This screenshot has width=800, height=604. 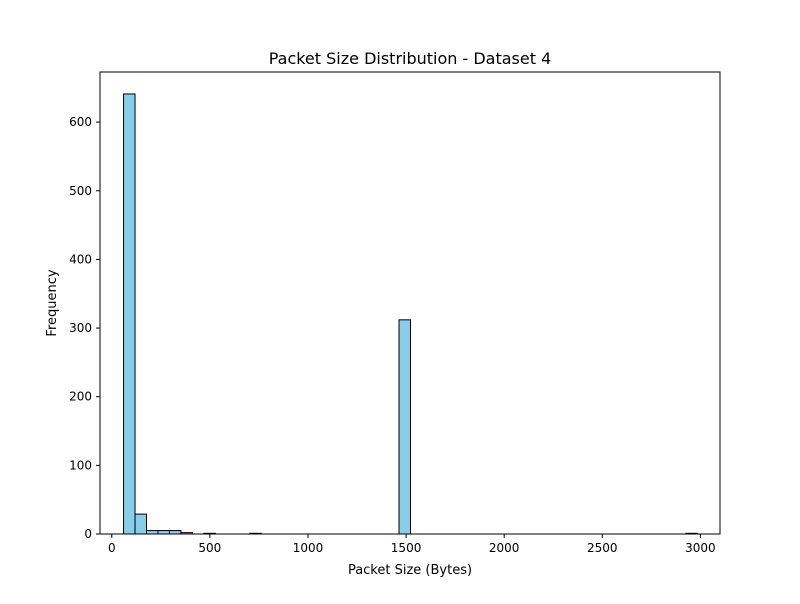 I want to click on y-tick-label: 600, so click(x=80, y=122).